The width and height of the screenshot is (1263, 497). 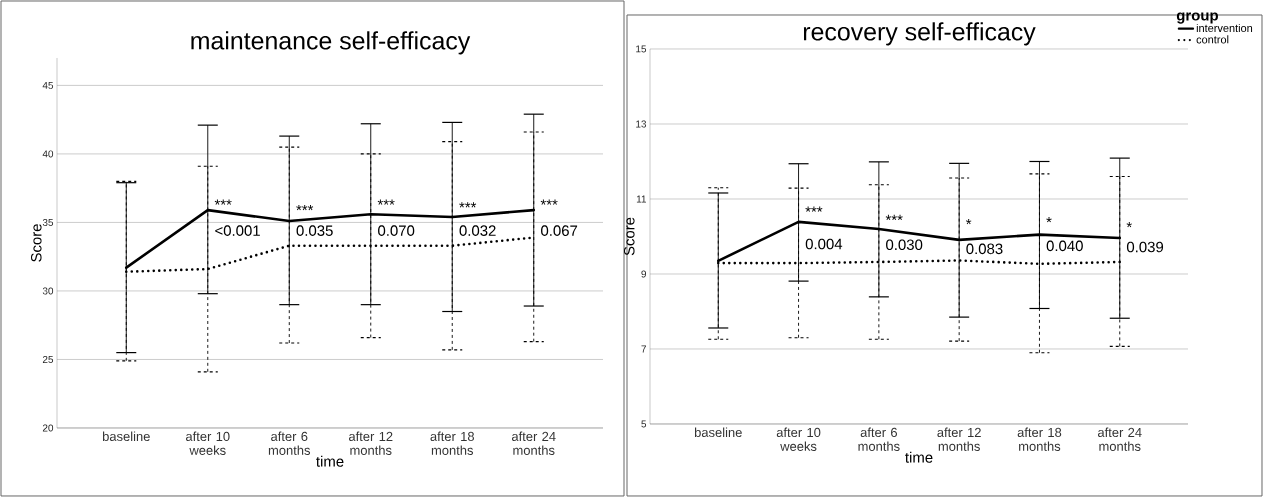 I want to click on annotation: 0.030, so click(x=904, y=245).